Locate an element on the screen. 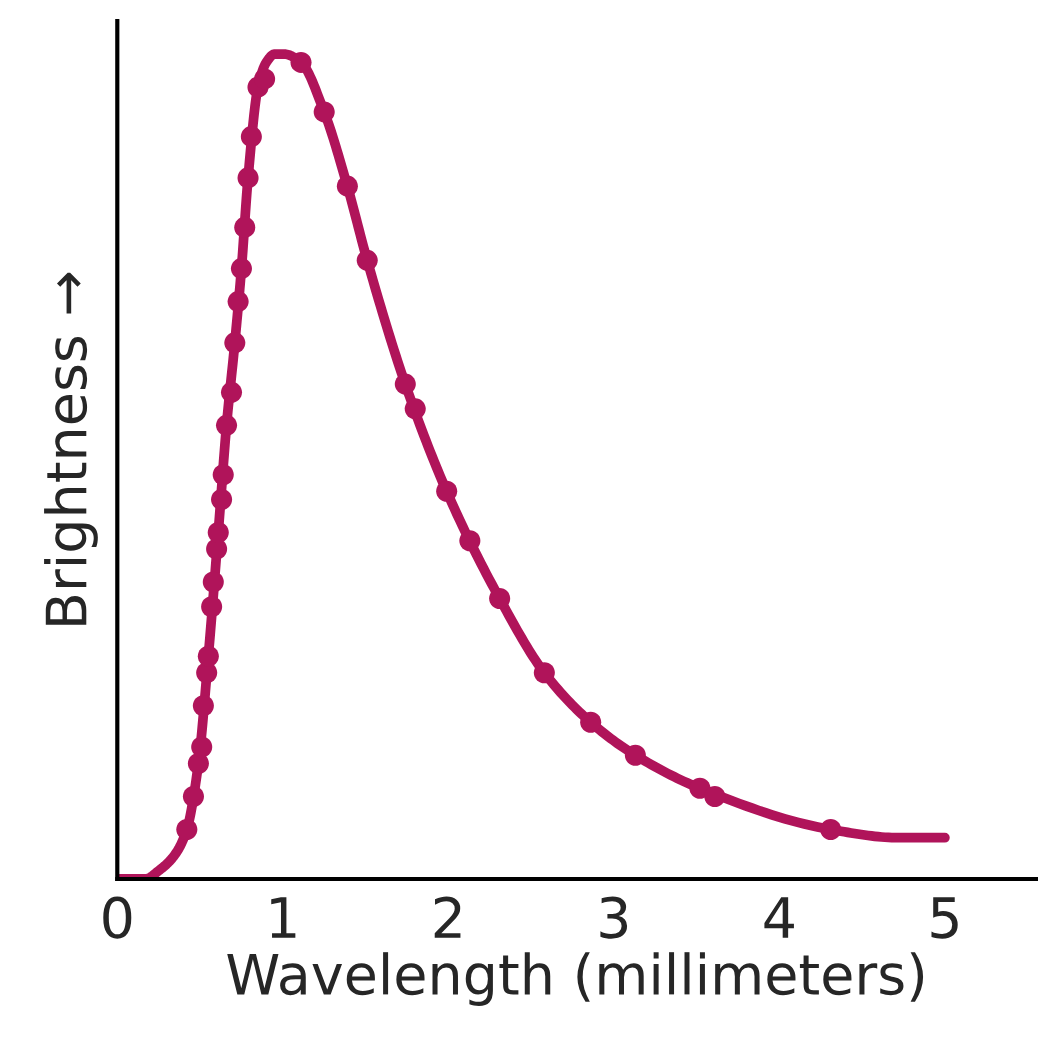 Image resolution: width=1038 pixels, height=1059 pixels. x-tick-label: 0 is located at coordinates (117, 917).